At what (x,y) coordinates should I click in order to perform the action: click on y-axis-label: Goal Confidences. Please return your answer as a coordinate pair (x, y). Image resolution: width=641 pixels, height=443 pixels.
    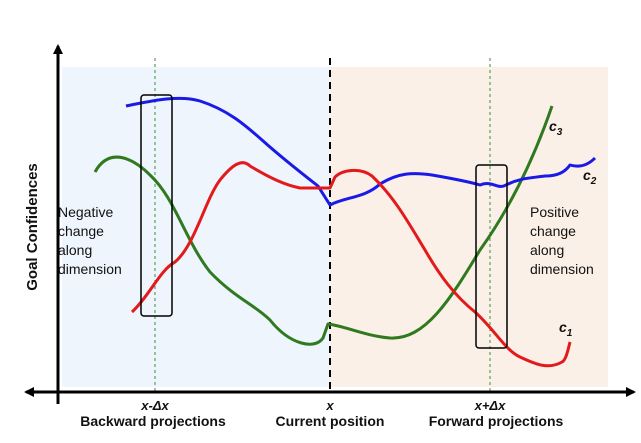
    Looking at the image, I should click on (32, 227).